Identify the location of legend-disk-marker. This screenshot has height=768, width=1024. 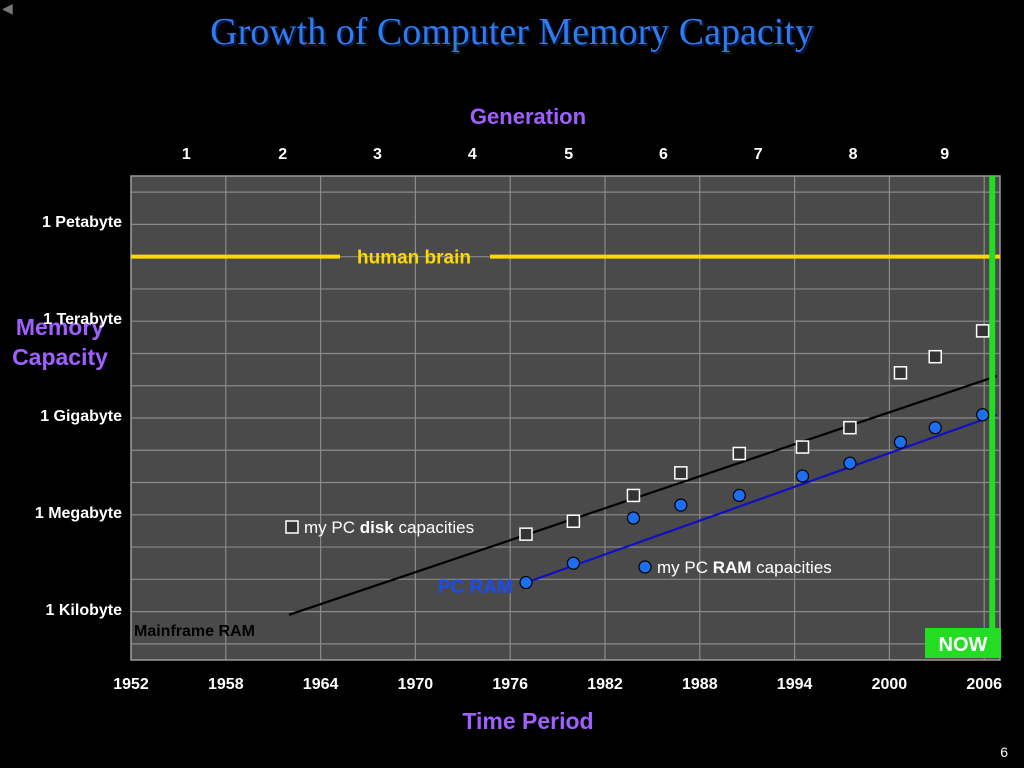
(292, 527).